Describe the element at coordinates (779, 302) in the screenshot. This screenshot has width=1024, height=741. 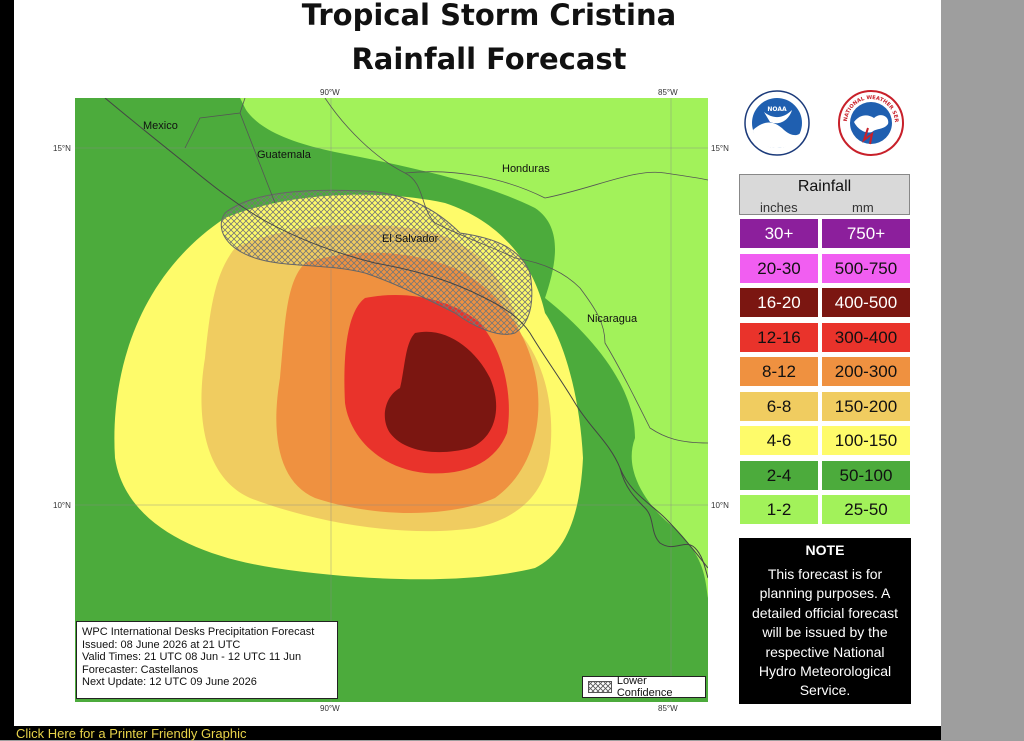
I see `legend-row-inches: 16-20` at that location.